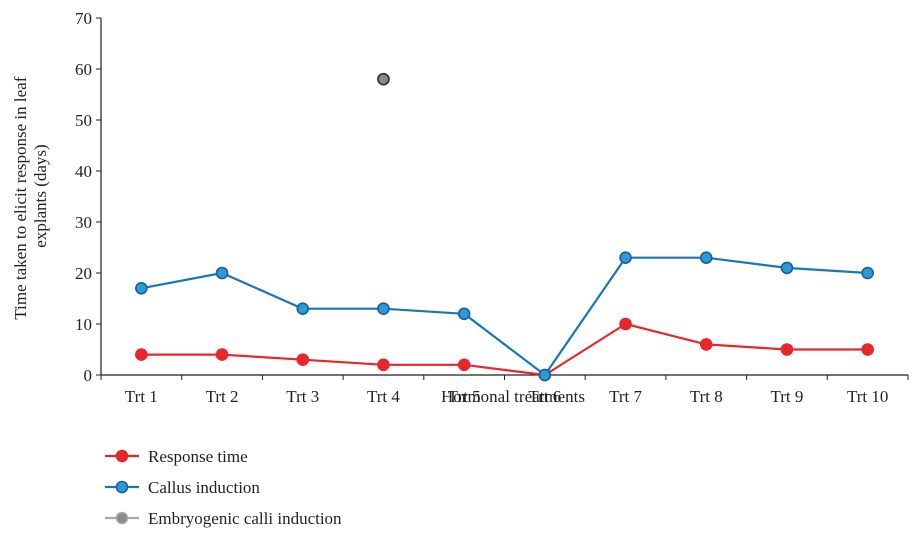 This screenshot has width=913, height=535. Describe the element at coordinates (20, 197) in the screenshot. I see `y-axis-title-line-1: Time taken to elicit response in leaf` at that location.